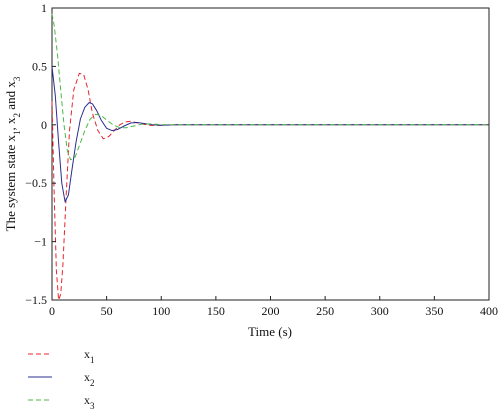  What do you see at coordinates (36, 183) in the screenshot?
I see `y-tick-label: −0.5` at bounding box center [36, 183].